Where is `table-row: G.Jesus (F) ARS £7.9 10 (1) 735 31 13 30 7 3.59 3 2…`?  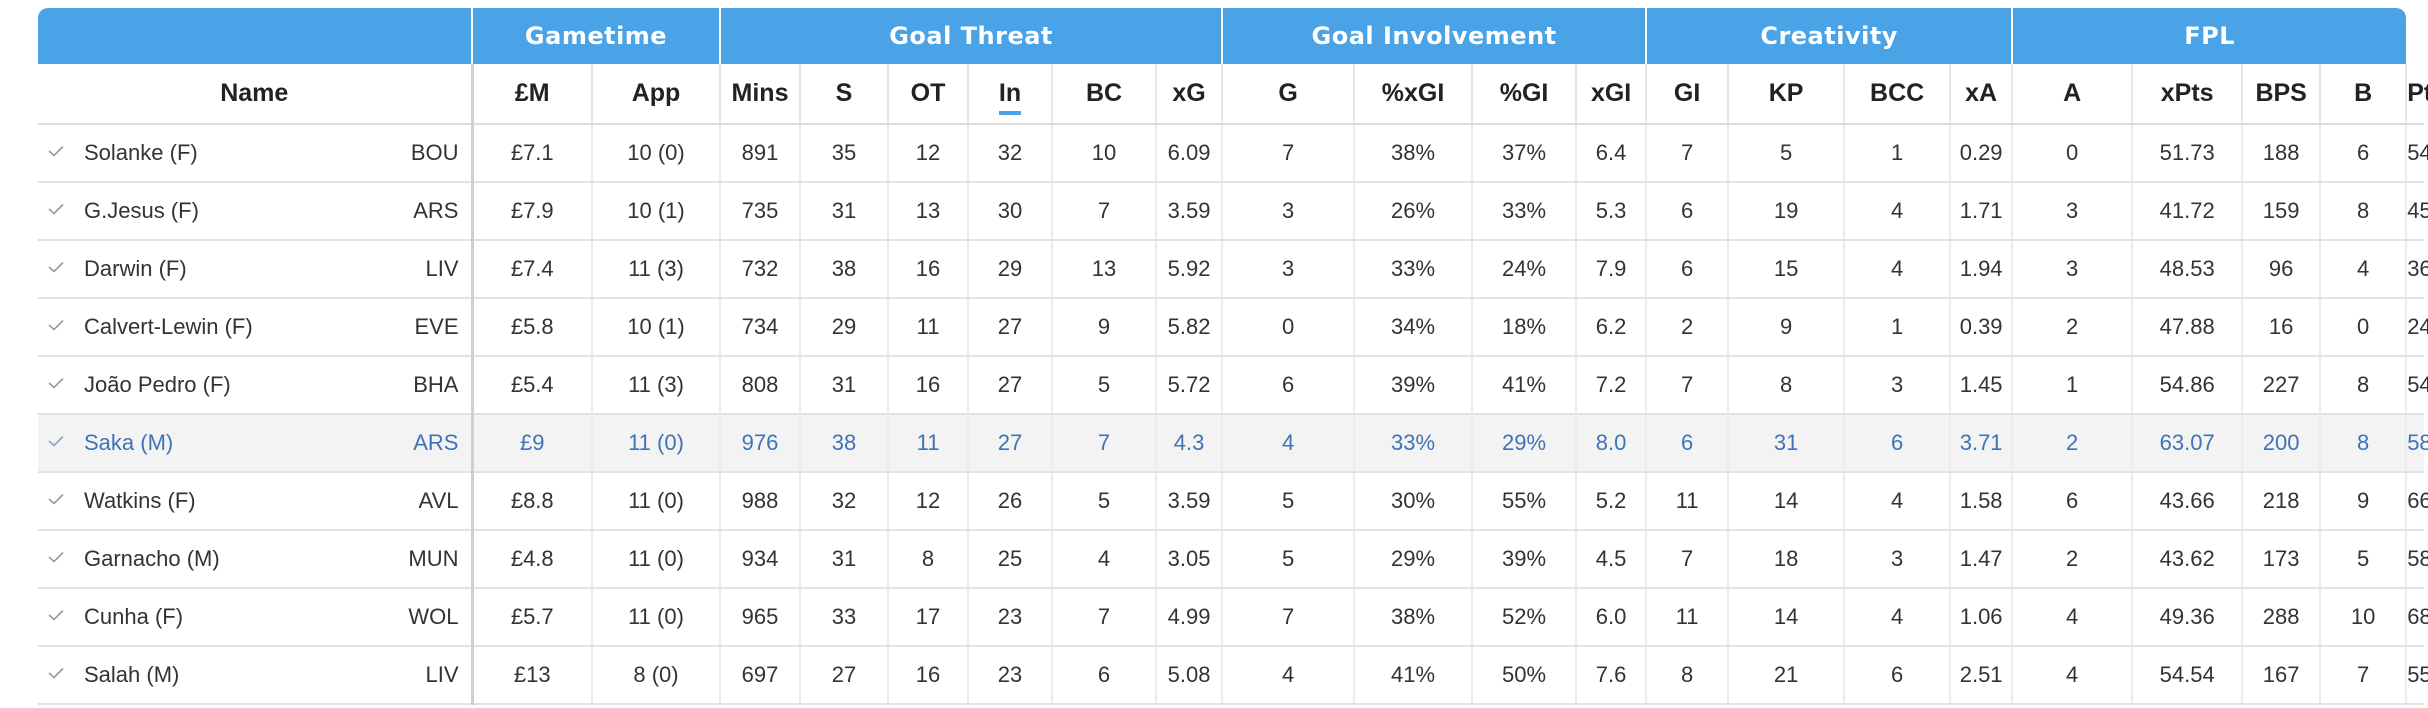 table-row: G.Jesus (F) ARS £7.9 10 (1) 735 31 13 30 7 3.59 3 2… is located at coordinates (1233, 211).